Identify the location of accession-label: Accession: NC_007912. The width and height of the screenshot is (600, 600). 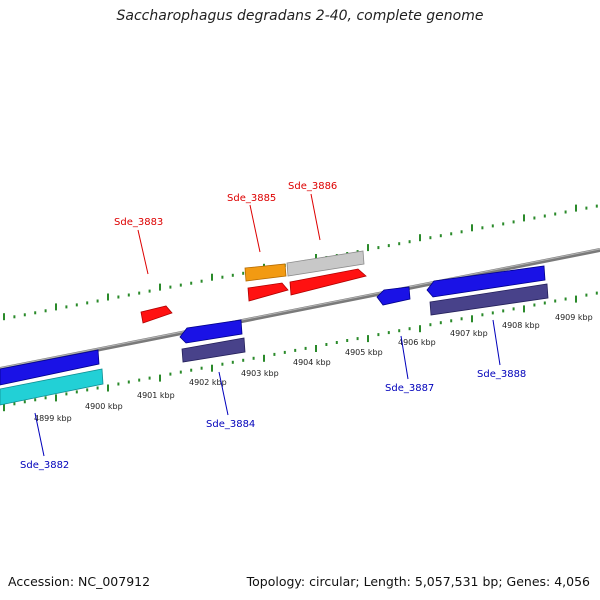
(79, 581).